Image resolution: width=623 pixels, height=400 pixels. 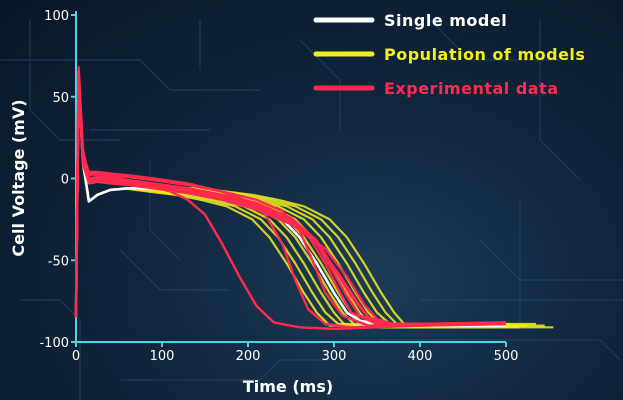 What do you see at coordinates (60, 98) in the screenshot?
I see `y-tick-label: 50` at bounding box center [60, 98].